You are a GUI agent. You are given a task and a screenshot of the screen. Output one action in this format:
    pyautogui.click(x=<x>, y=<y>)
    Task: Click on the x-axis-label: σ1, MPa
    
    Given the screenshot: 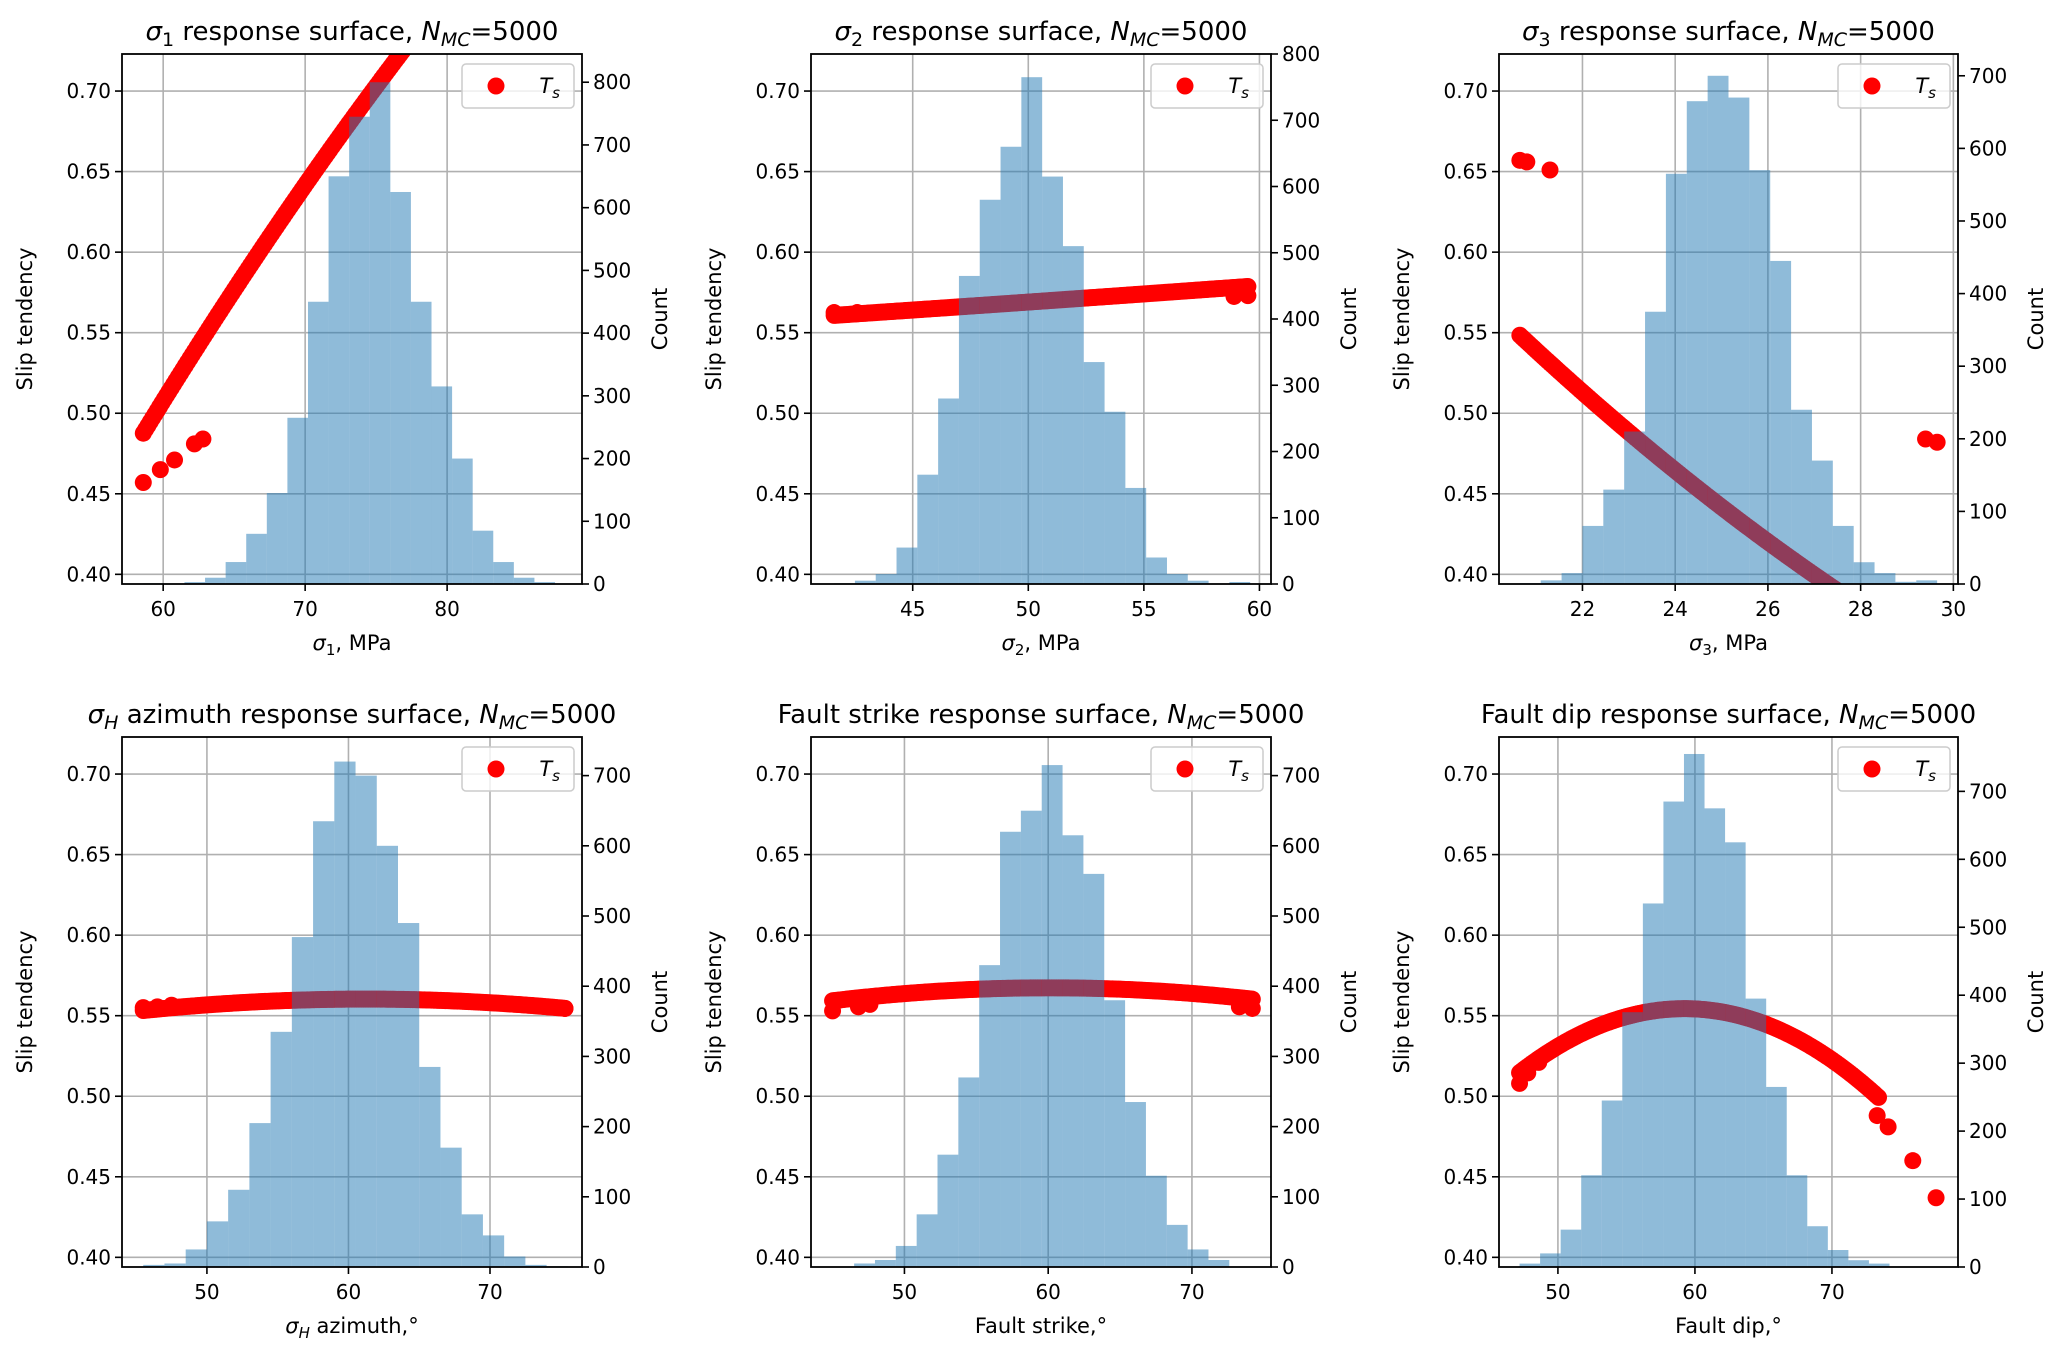 What is the action you would take?
    pyautogui.click(x=352, y=645)
    